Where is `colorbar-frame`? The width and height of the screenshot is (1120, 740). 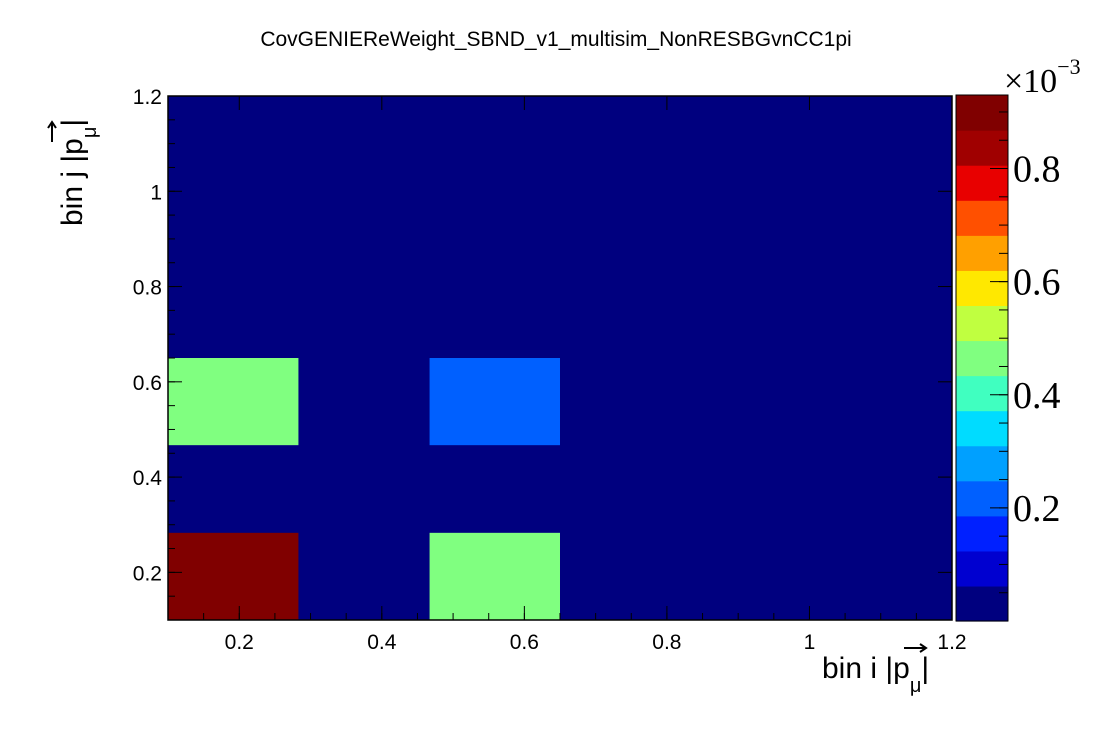 colorbar-frame is located at coordinates (982, 358).